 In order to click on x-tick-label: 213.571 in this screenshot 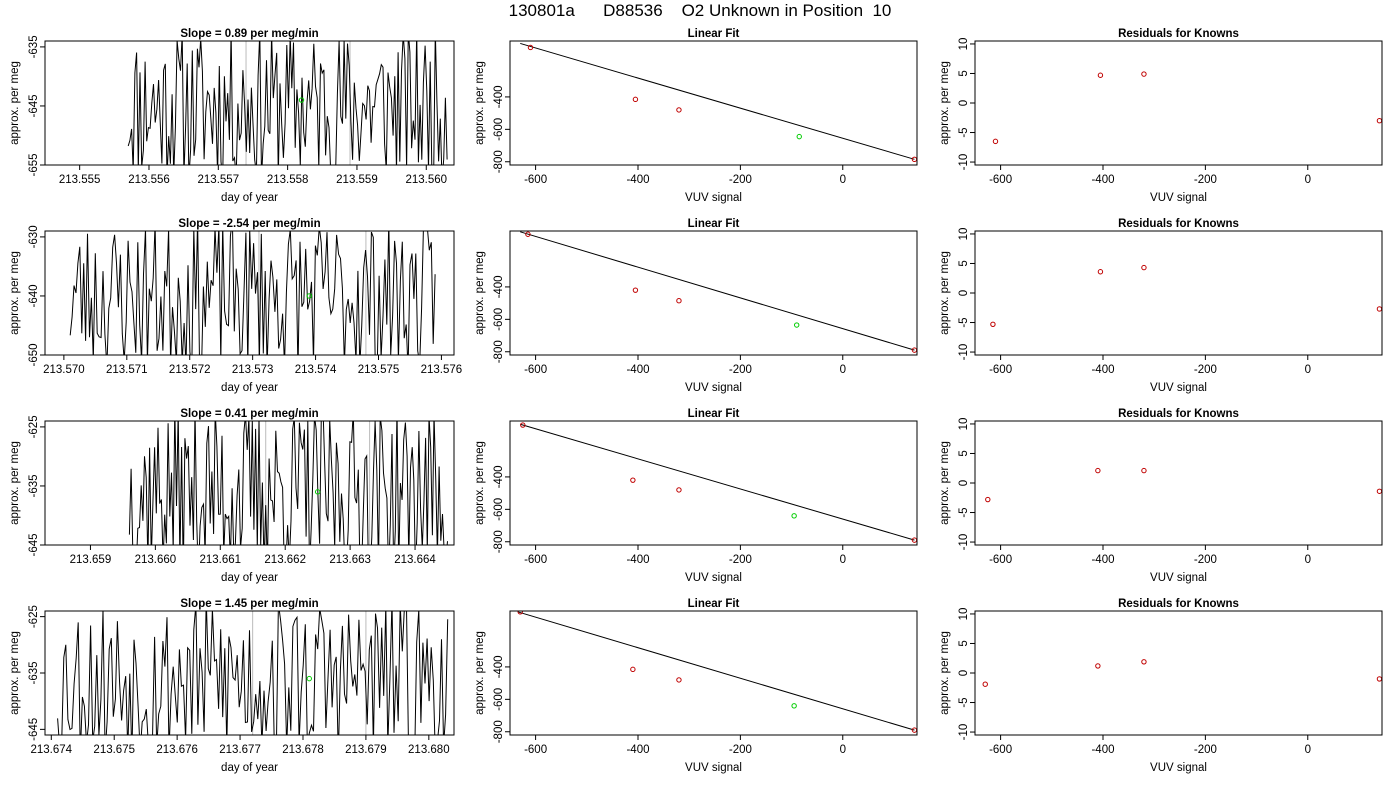, I will do `click(127, 370)`.